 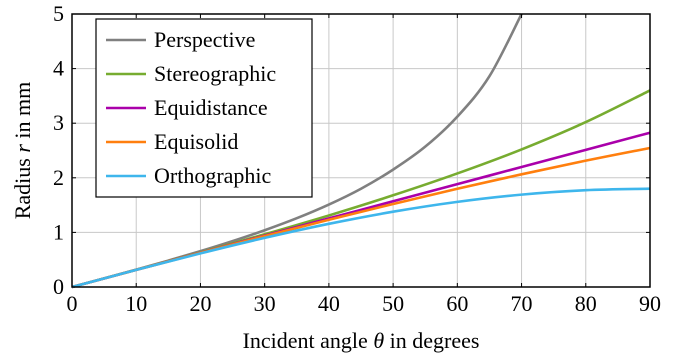 I want to click on x-tick-label: 80, so click(x=586, y=303).